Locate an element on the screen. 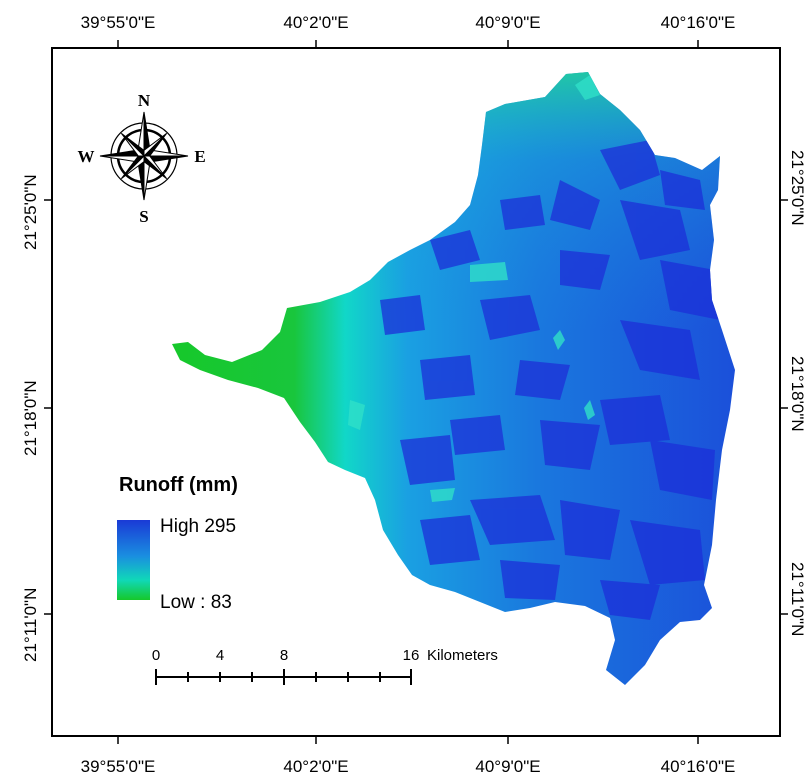  scale-bar is located at coordinates (283, 677).